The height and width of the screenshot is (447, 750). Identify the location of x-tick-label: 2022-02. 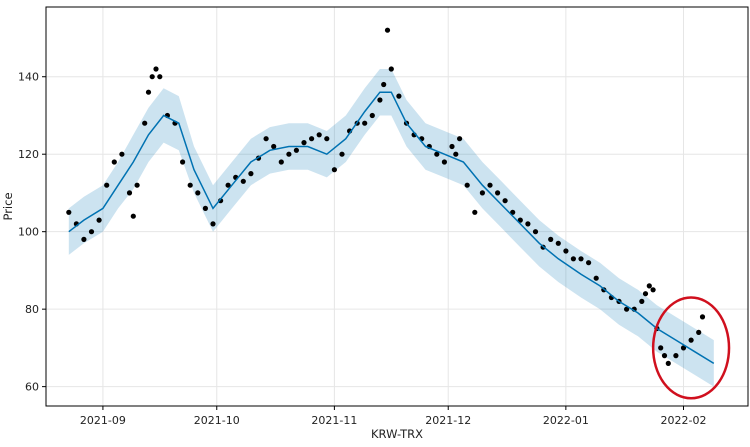
(684, 420).